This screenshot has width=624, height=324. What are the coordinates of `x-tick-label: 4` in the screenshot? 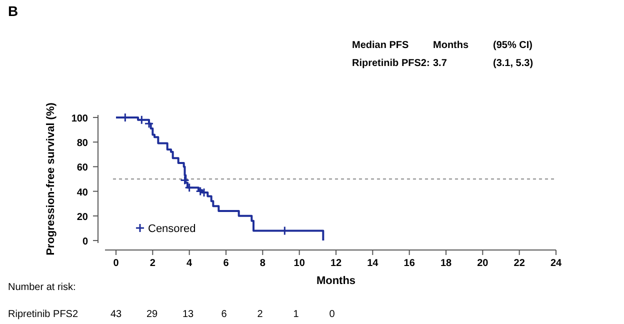 It's located at (189, 263).